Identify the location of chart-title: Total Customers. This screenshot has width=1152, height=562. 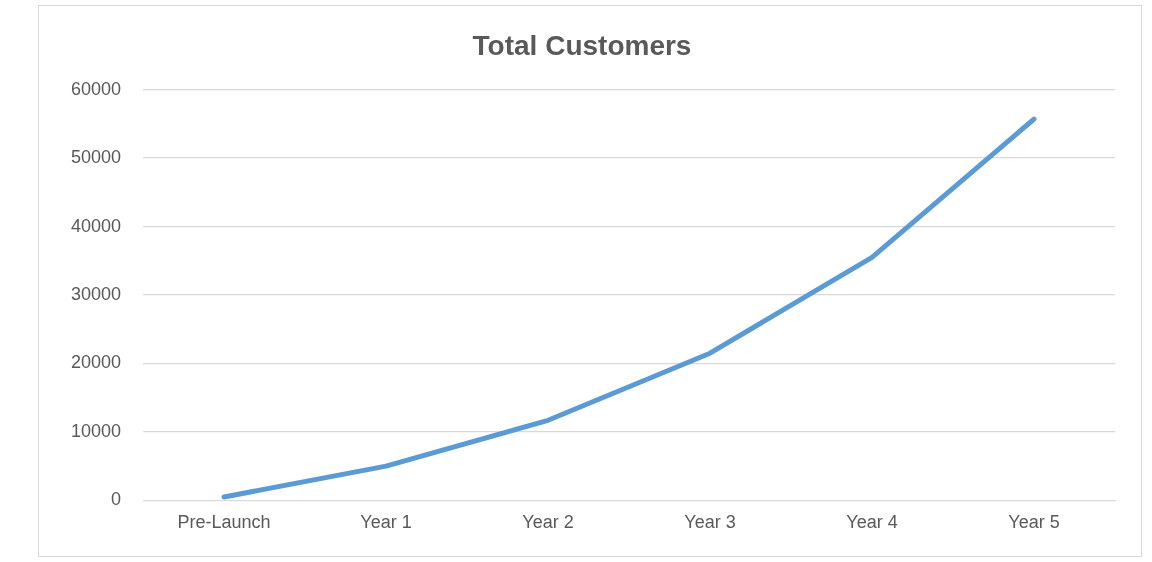
(582, 45).